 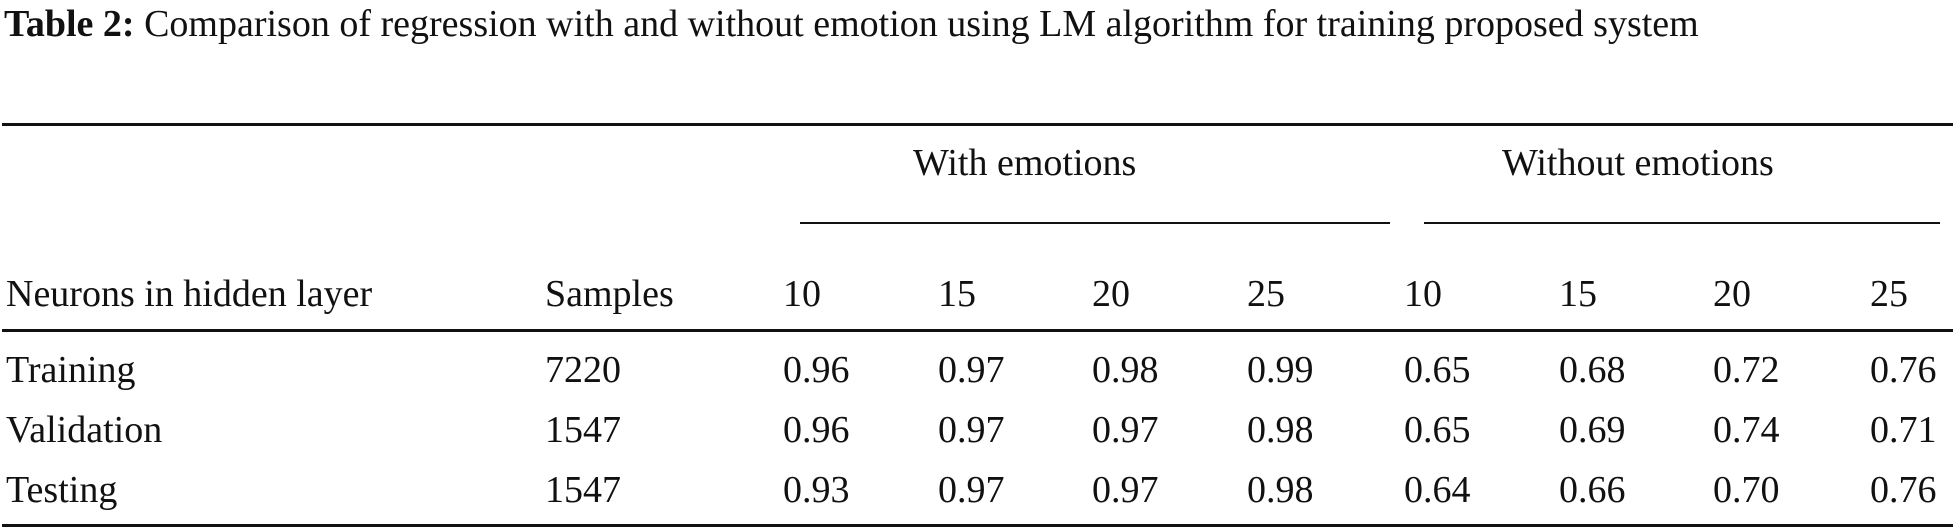 What do you see at coordinates (1592, 370) in the screenshot?
I see `table-cell: 0.68` at bounding box center [1592, 370].